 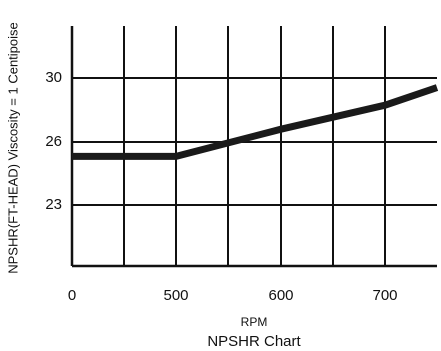 I want to click on x-tick-label-700: 700, so click(x=384, y=295).